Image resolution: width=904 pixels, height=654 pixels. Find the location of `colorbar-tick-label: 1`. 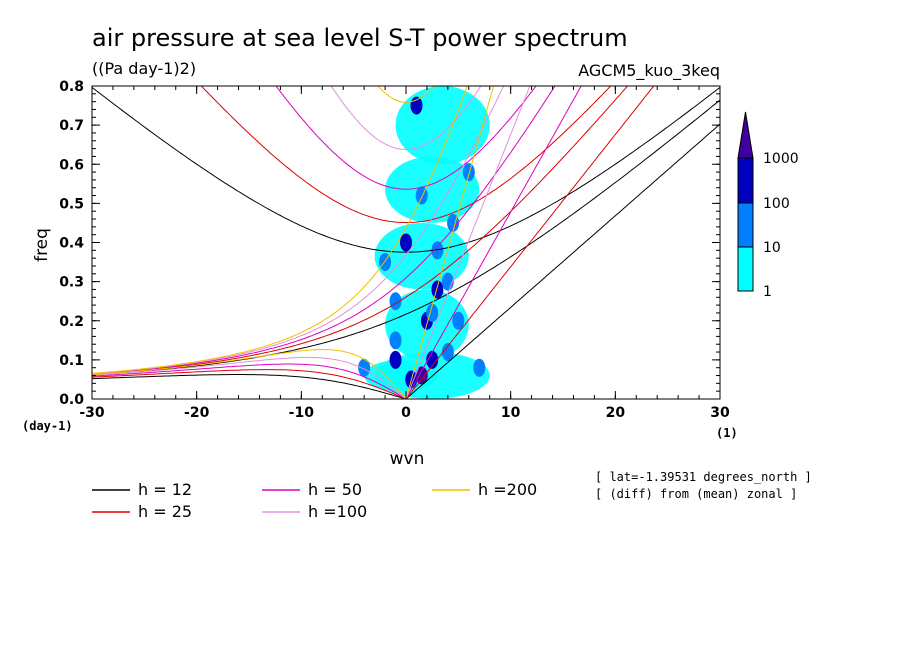

colorbar-tick-label: 1 is located at coordinates (767, 292).